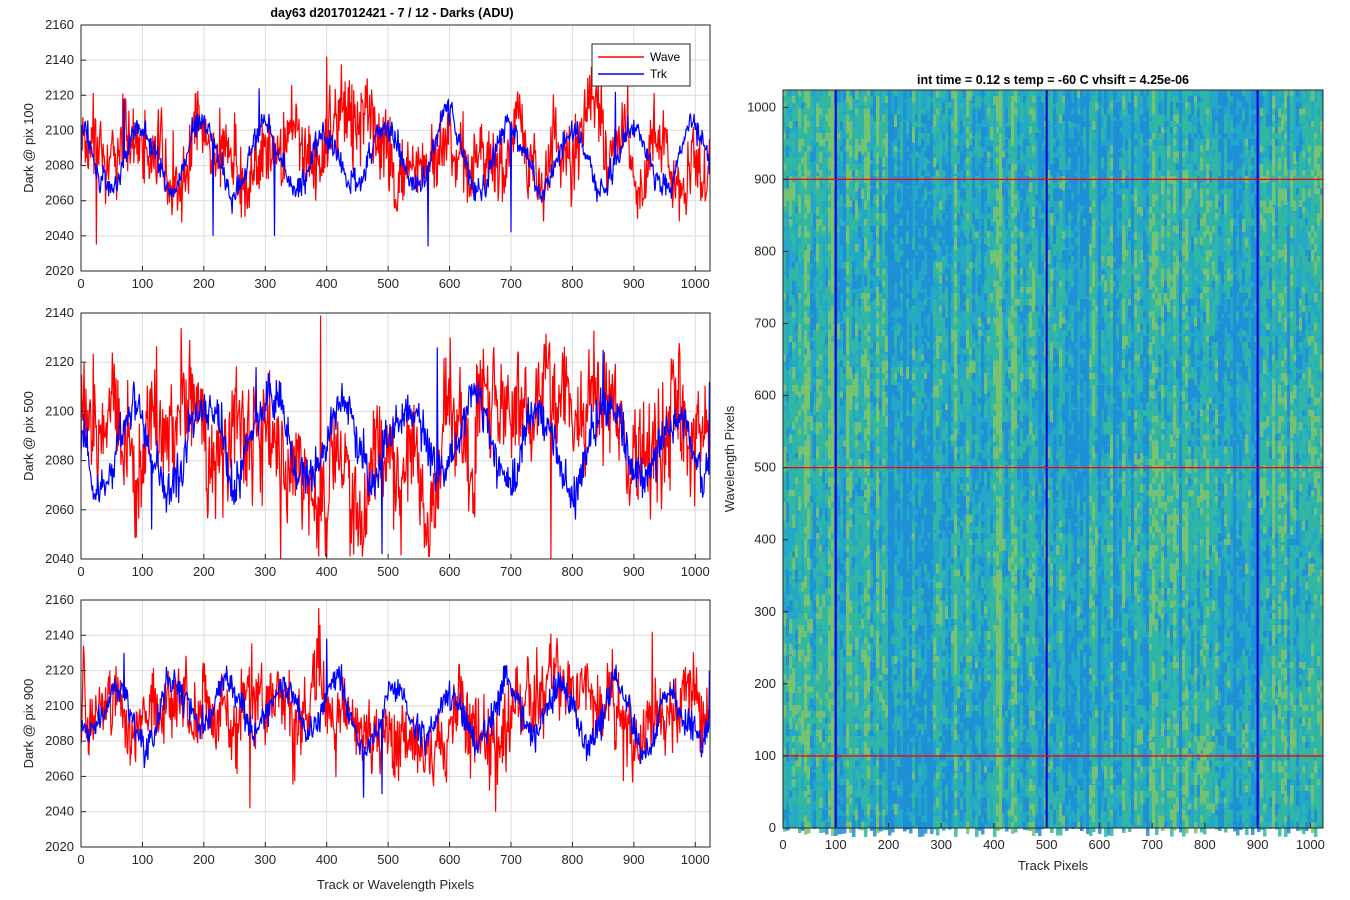  I want to click on y-tick-label: 2140, so click(59, 59).